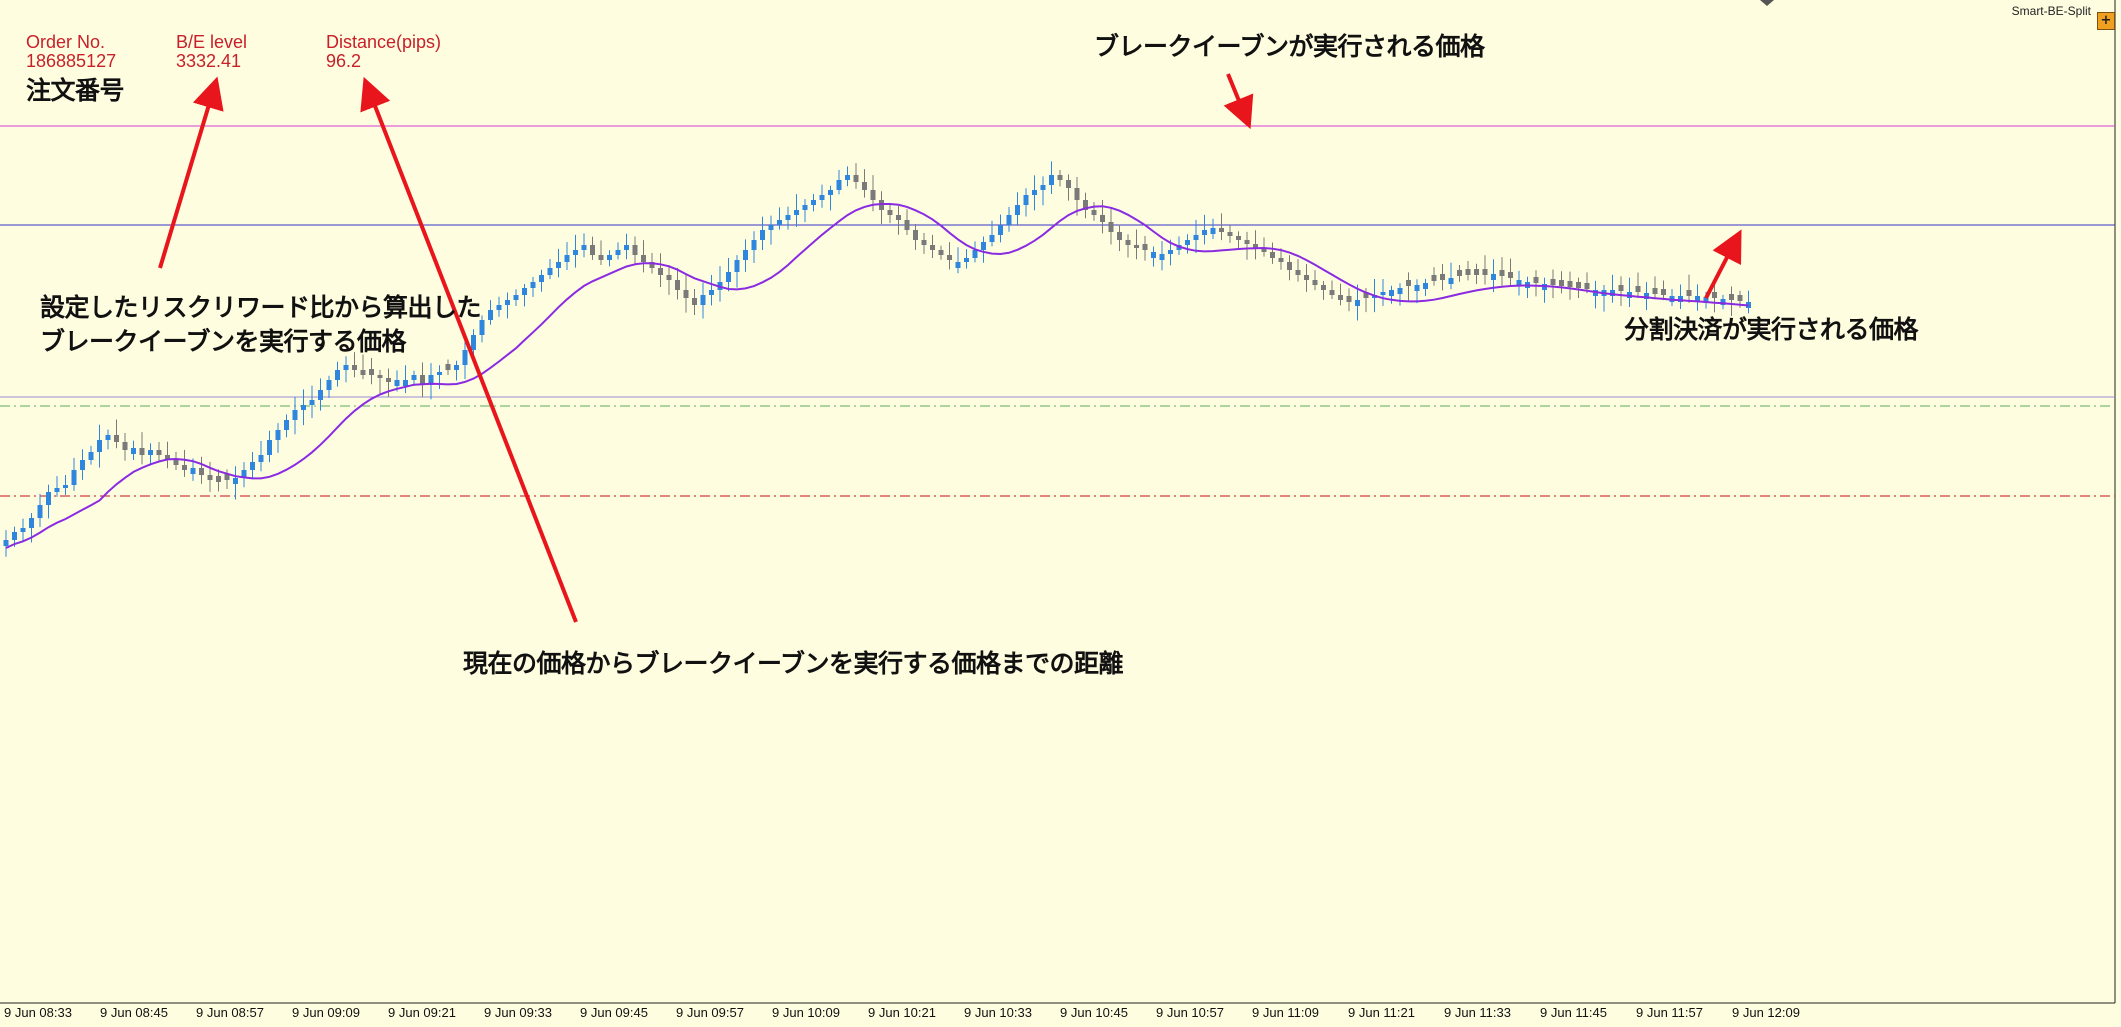 The image size is (2121, 1027). I want to click on order-number-value: 186885127, so click(71, 61).